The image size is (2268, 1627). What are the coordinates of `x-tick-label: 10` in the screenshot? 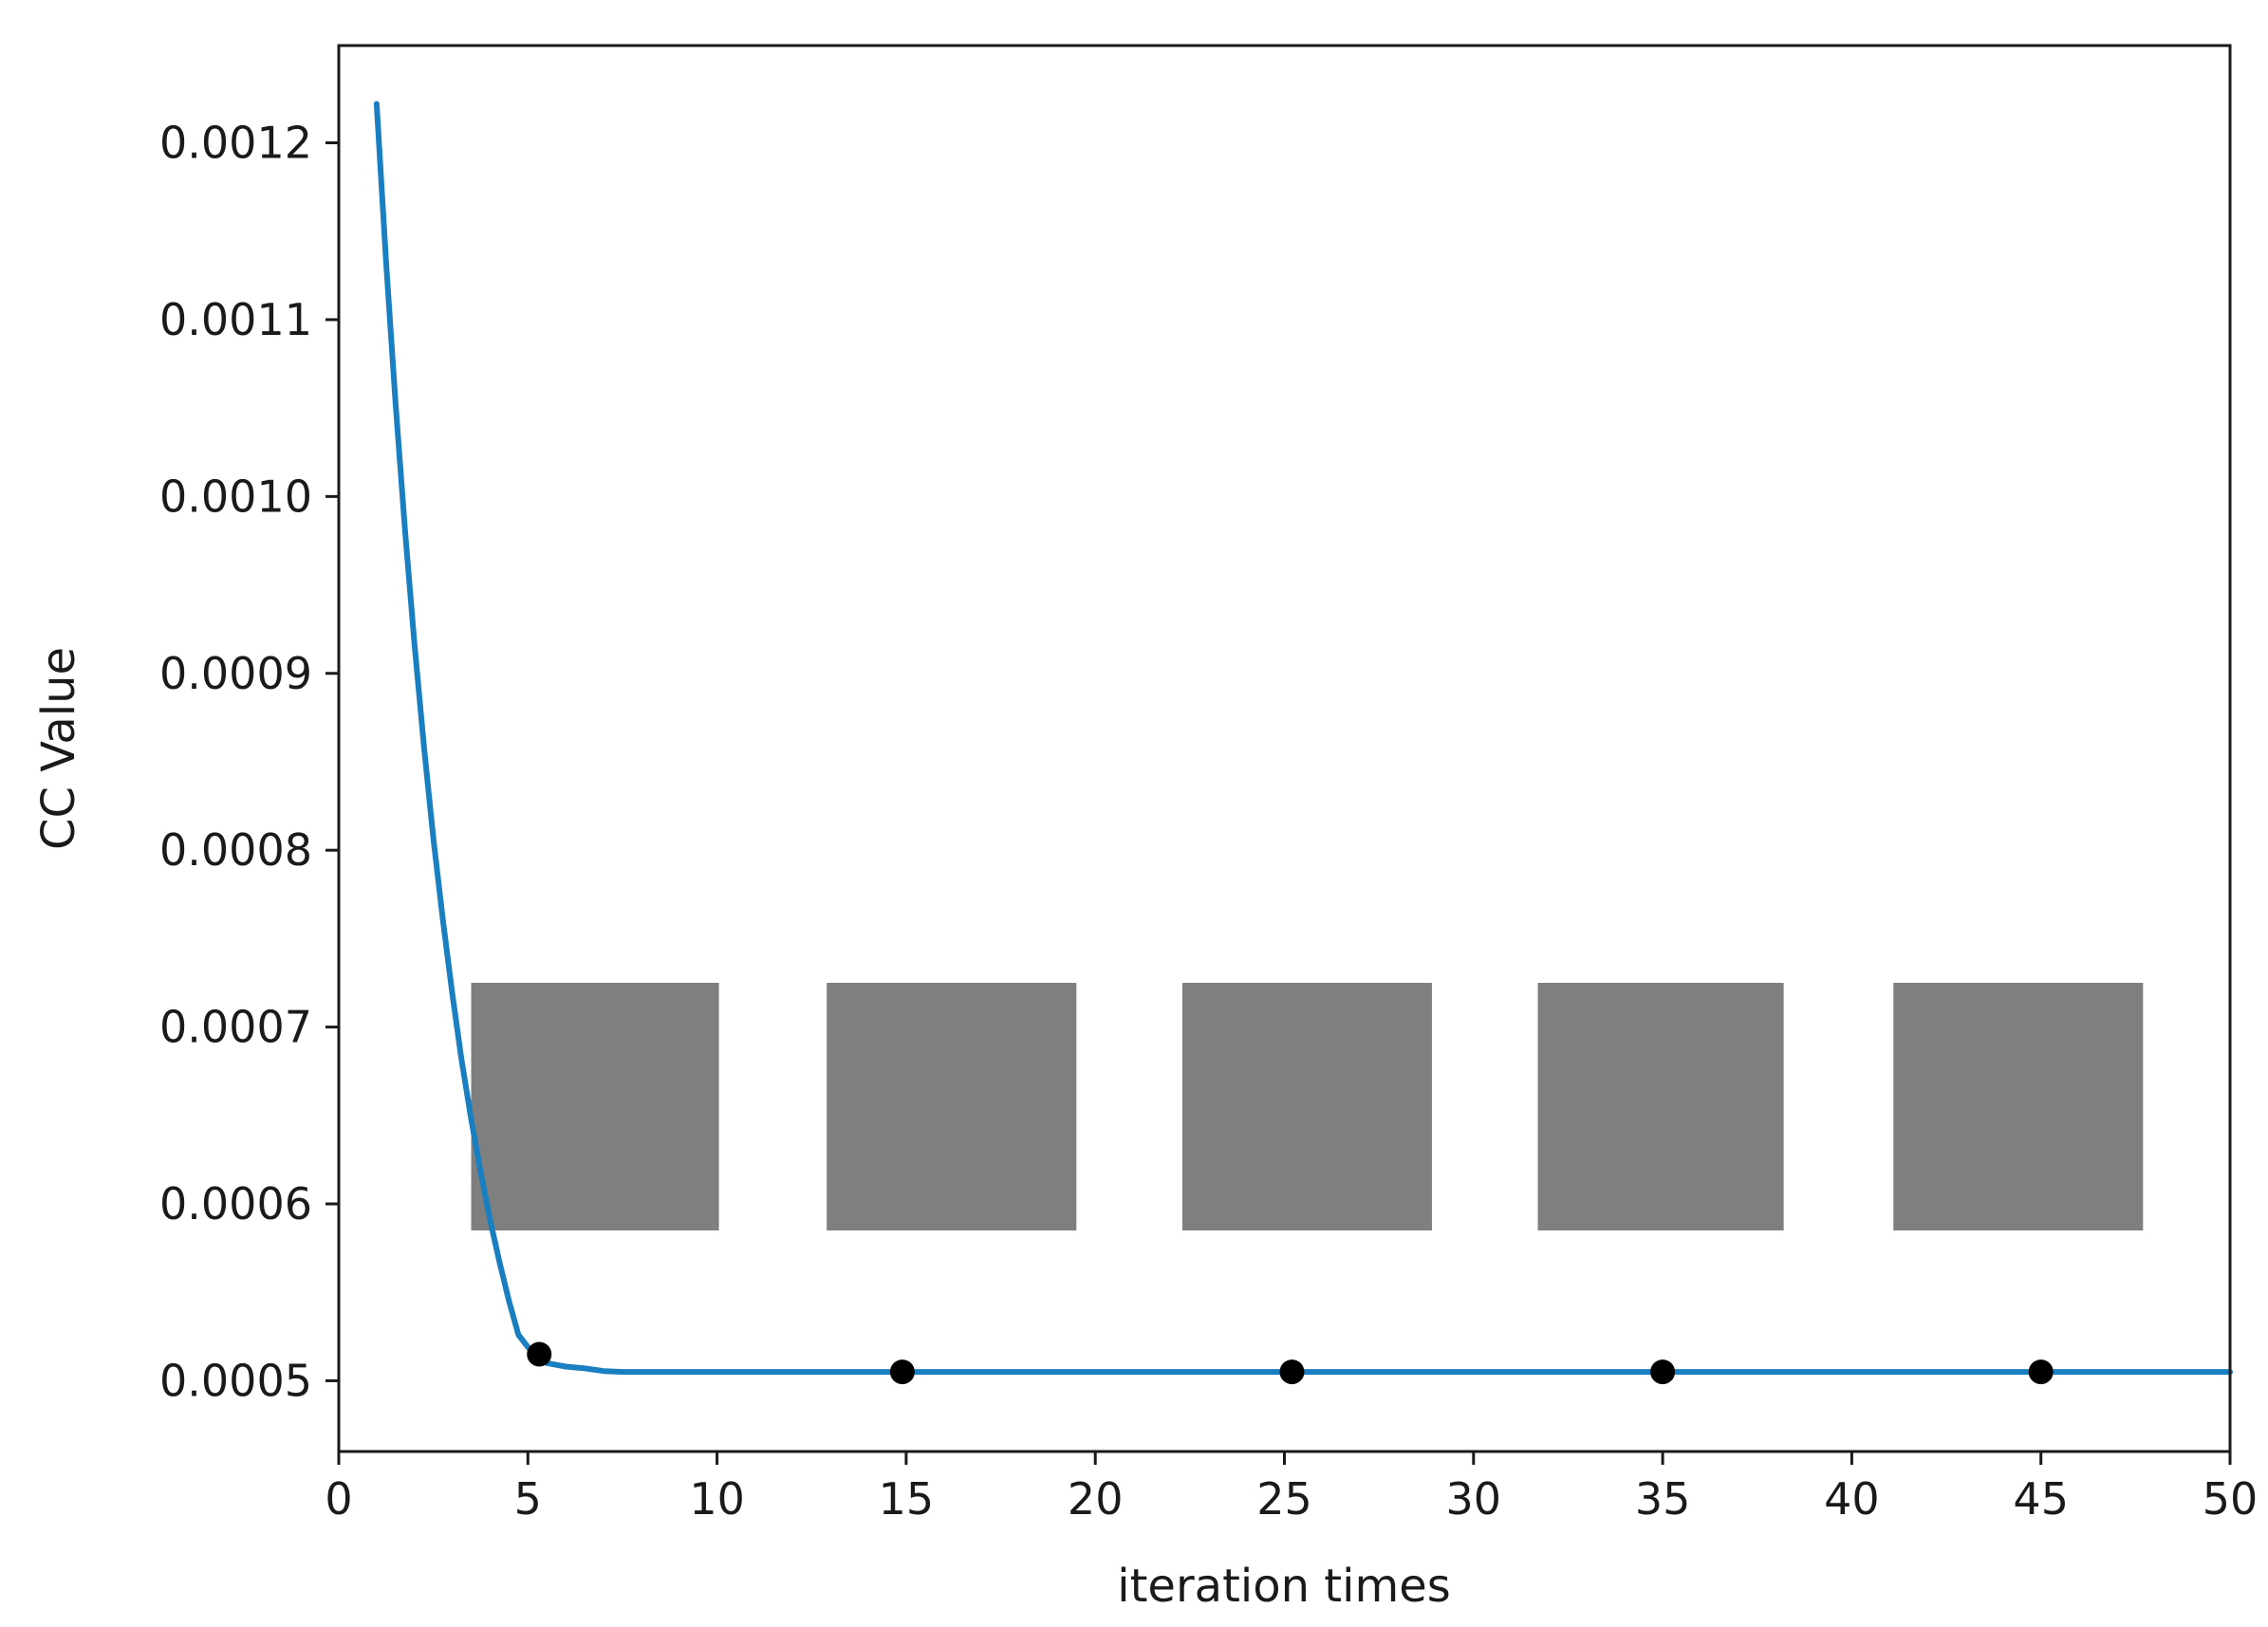 It's located at (717, 1499).